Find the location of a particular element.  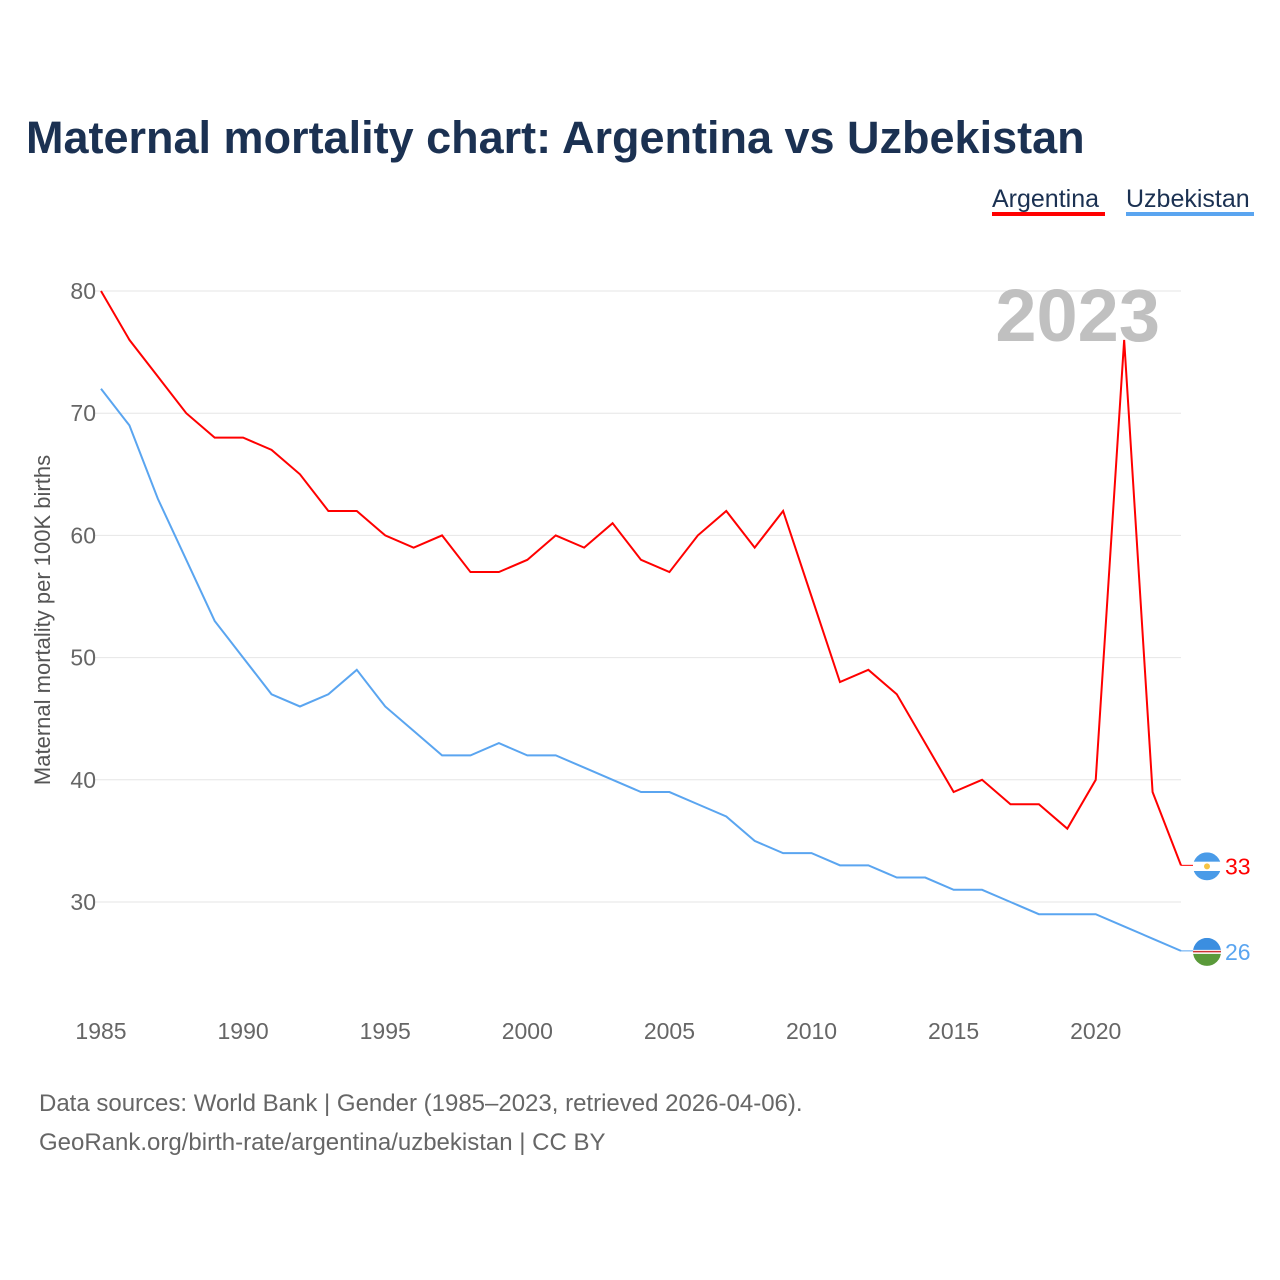

x-tick-label: 2010 is located at coordinates (811, 1031).